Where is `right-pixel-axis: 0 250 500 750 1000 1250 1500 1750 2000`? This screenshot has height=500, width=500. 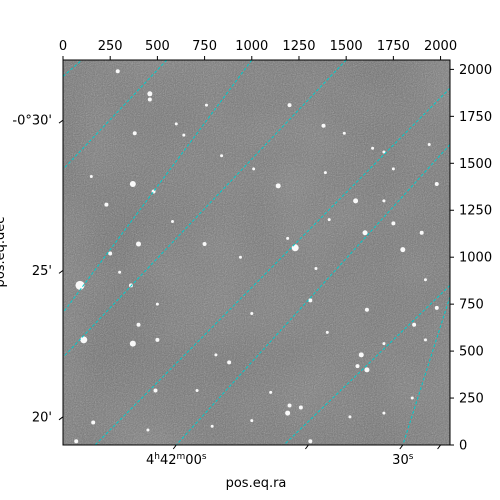 right-pixel-axis: 0 250 500 750 1000 1250 1500 1750 2000 is located at coordinates (471, 258).